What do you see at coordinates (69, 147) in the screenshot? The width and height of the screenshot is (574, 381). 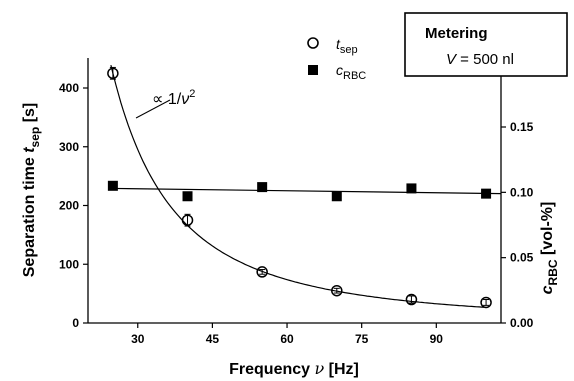 I see `left-y-tick-label: 300` at bounding box center [69, 147].